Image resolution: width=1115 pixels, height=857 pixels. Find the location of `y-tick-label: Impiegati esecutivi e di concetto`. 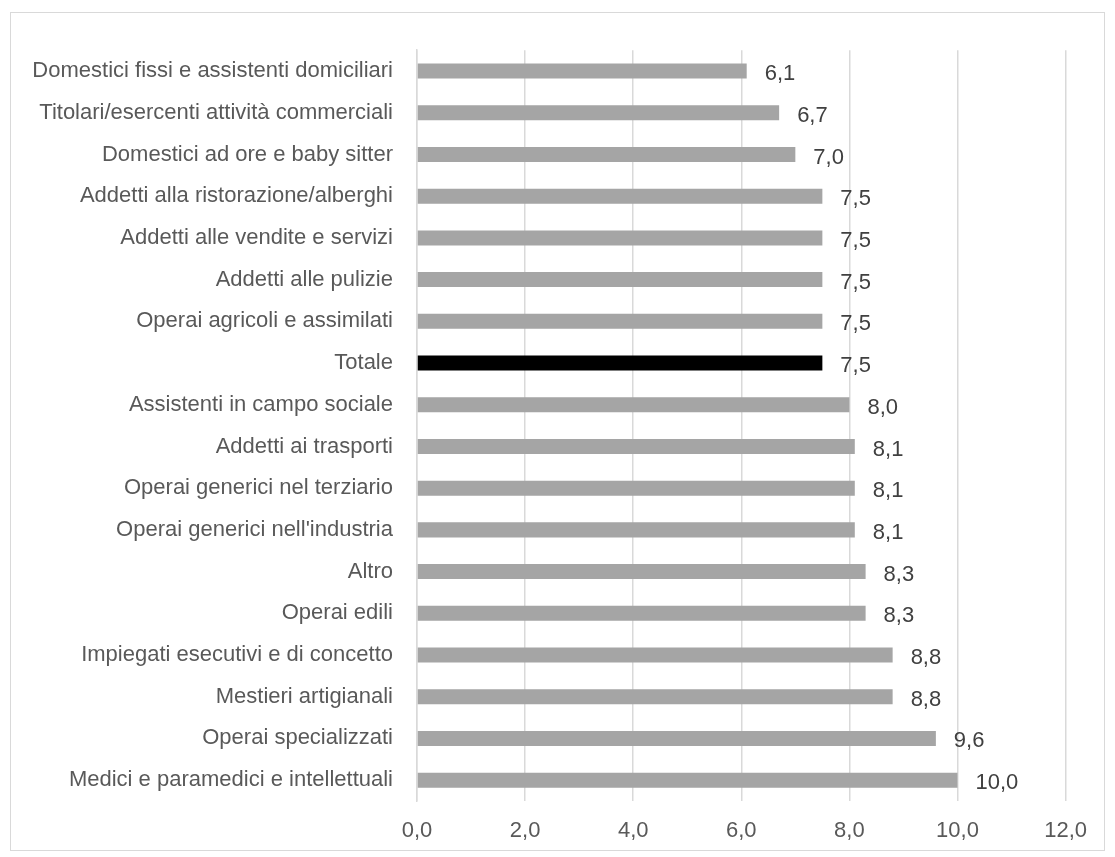

y-tick-label: Impiegati esecutivi e di concetto is located at coordinates (237, 654).